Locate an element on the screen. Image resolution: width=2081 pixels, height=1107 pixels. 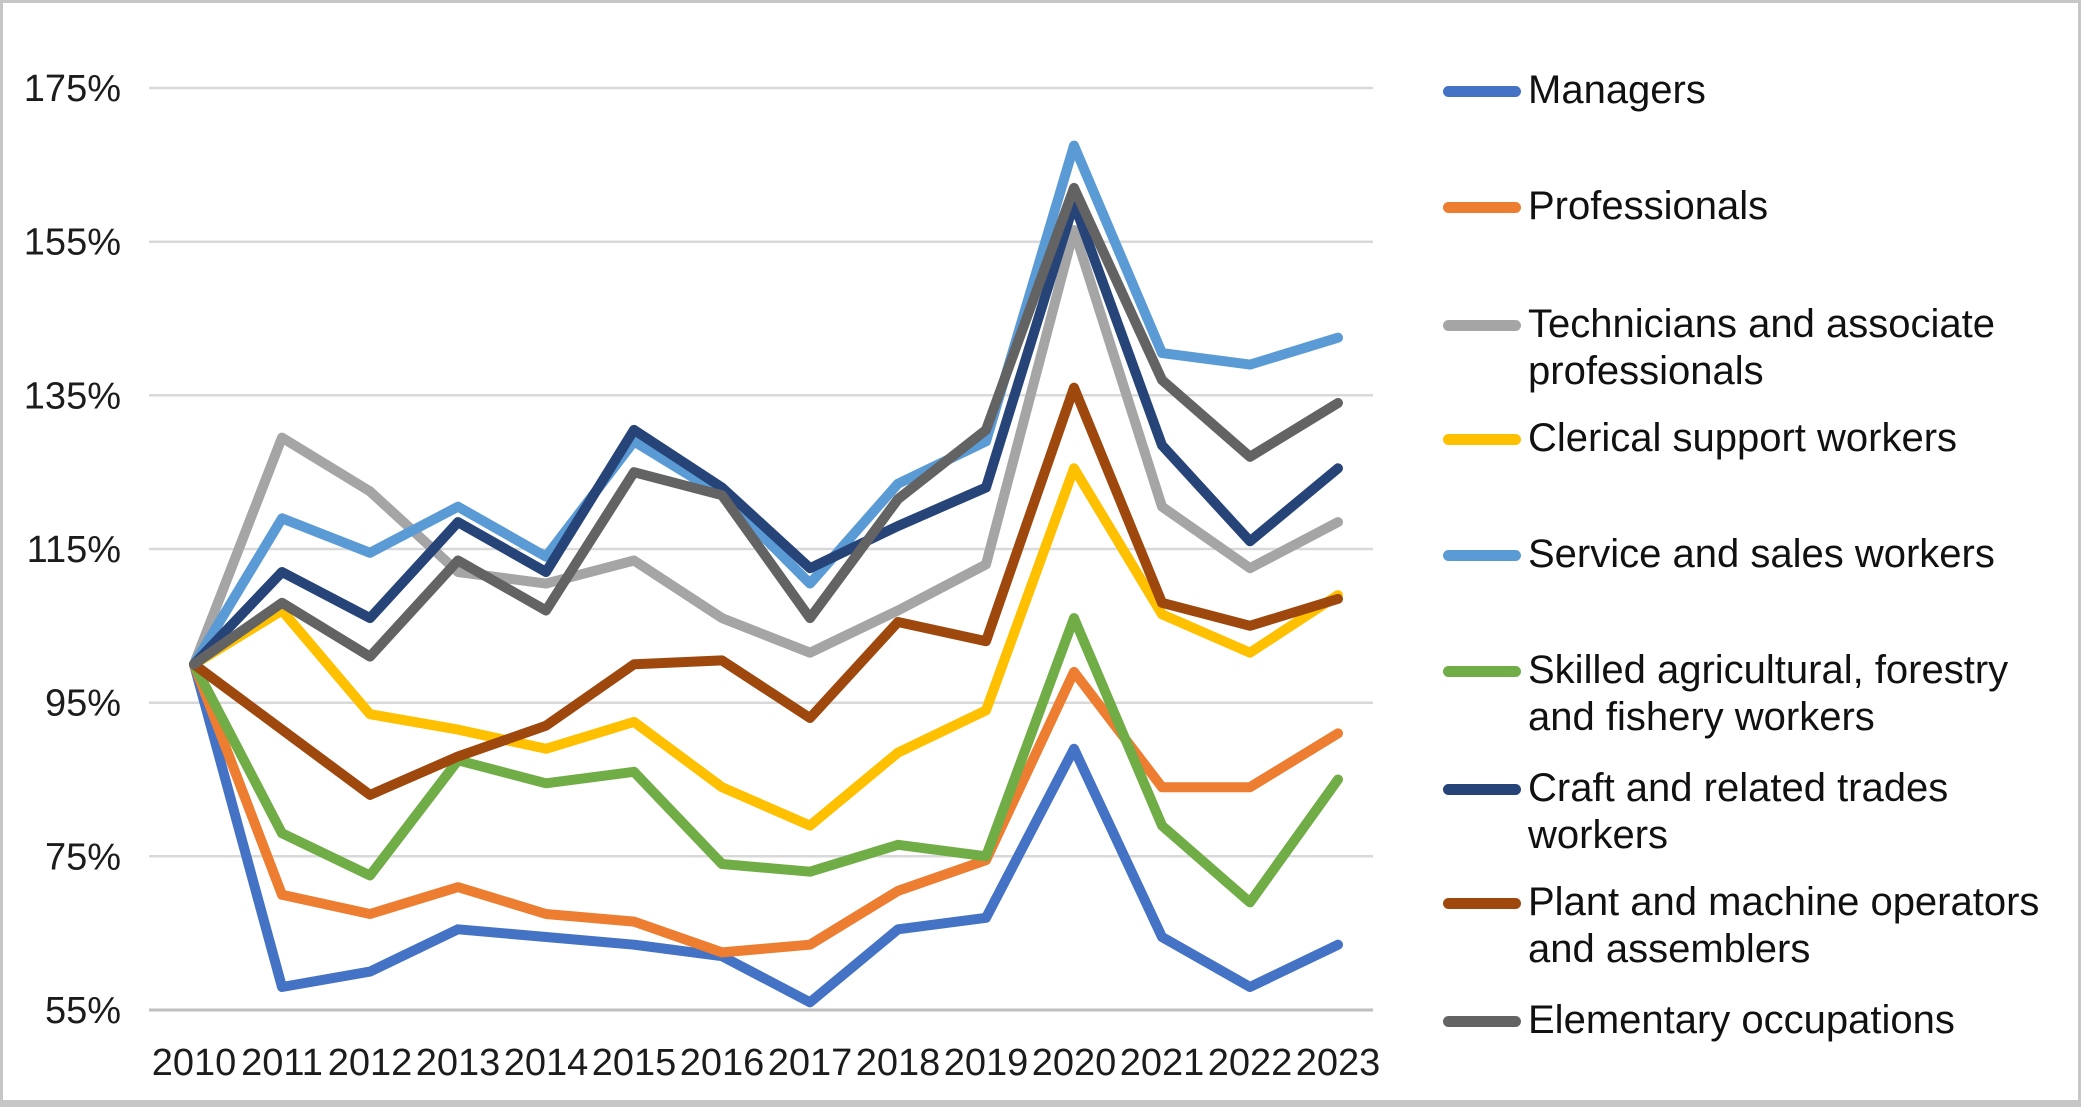
legend-label: Technicians and associate professionals is located at coordinates (1761, 347).